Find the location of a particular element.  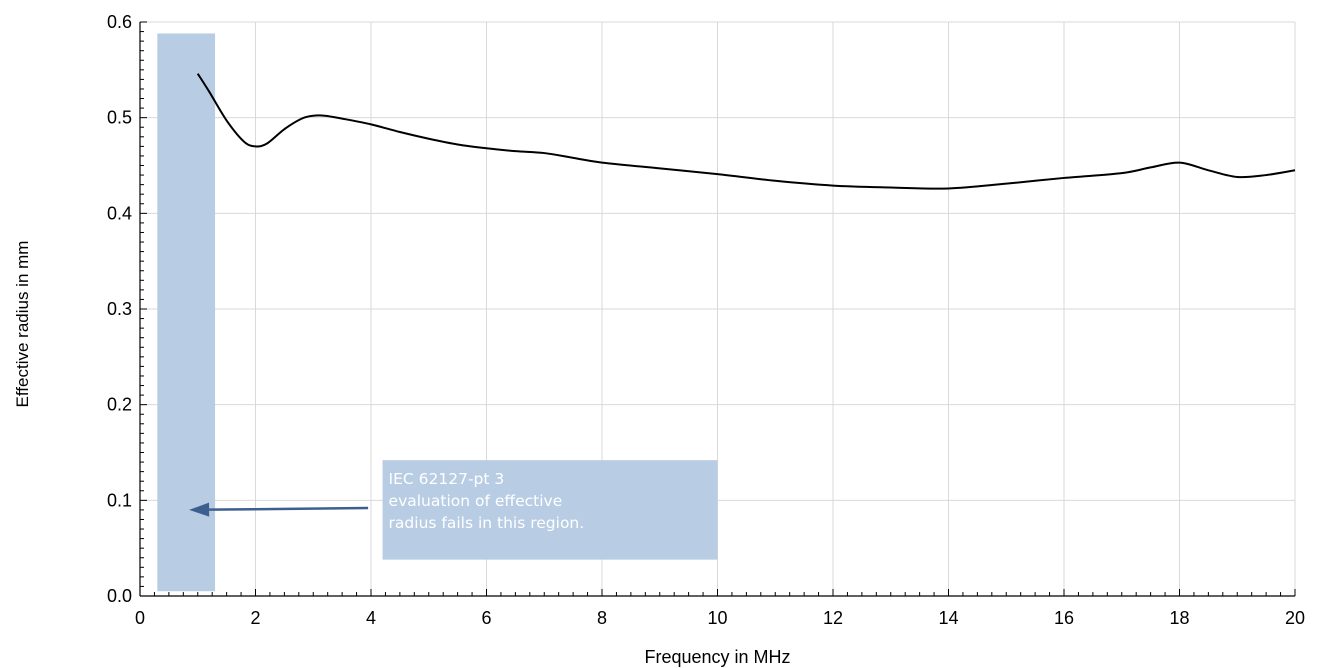

x-tick-label: 12 is located at coordinates (833, 618).